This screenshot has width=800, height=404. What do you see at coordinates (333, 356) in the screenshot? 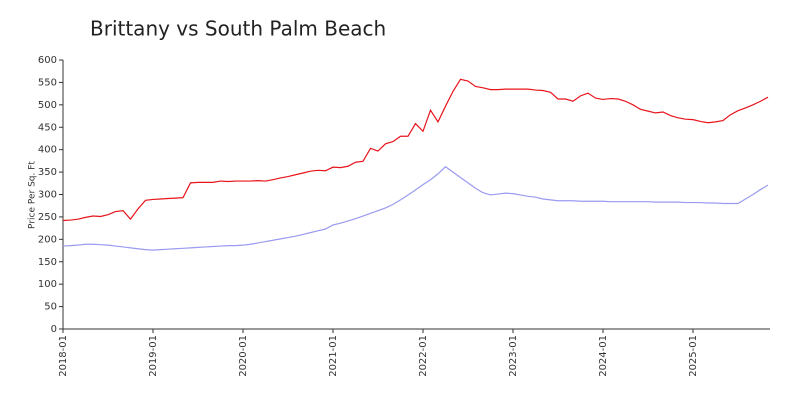
I see `x-tick-label: 2021-01` at bounding box center [333, 356].